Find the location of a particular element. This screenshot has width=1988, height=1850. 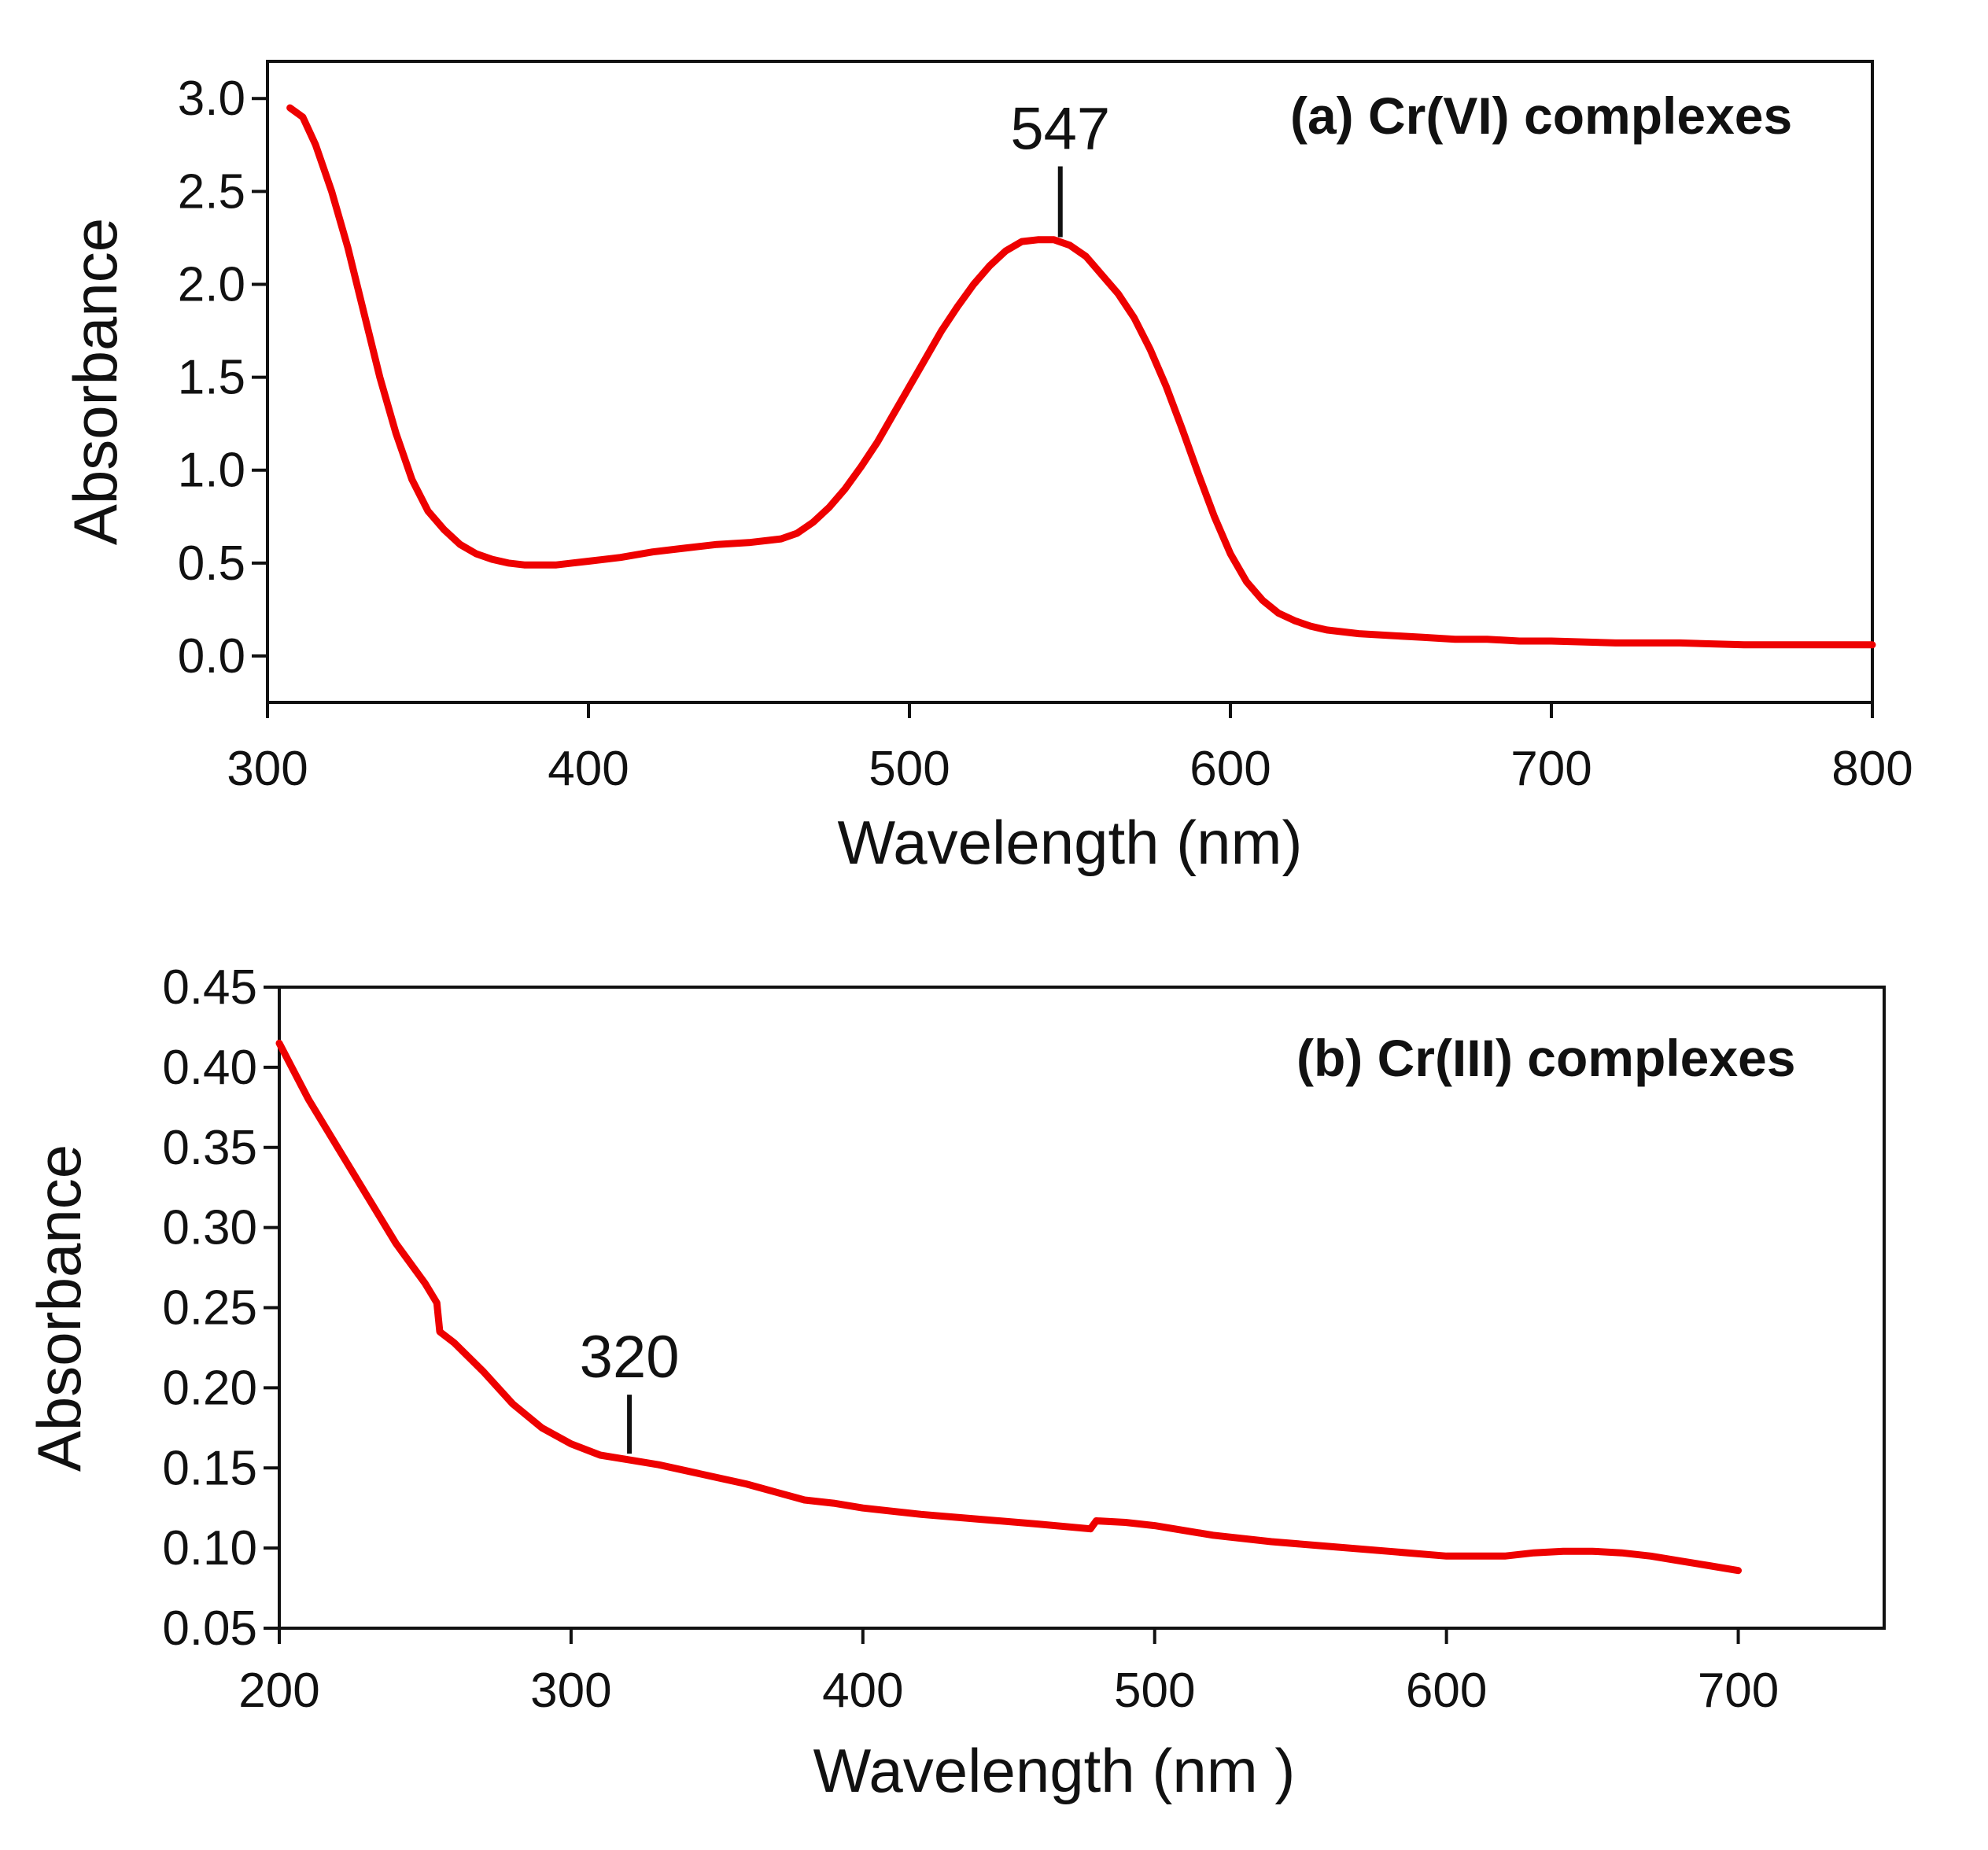

panel-a-y-tick-label: 0.0 is located at coordinates (212, 656).